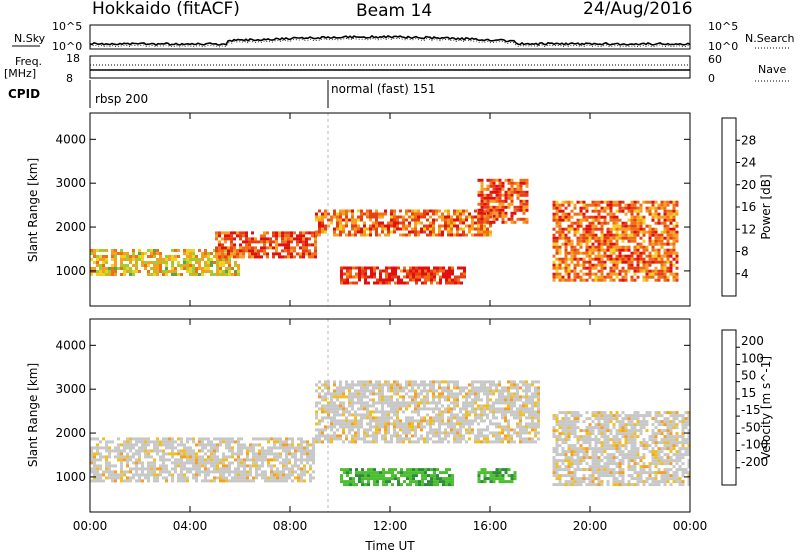 This screenshot has height=554, width=800. Describe the element at coordinates (748, 163) in the screenshot. I see `colorbar-tick-label: 24` at that location.